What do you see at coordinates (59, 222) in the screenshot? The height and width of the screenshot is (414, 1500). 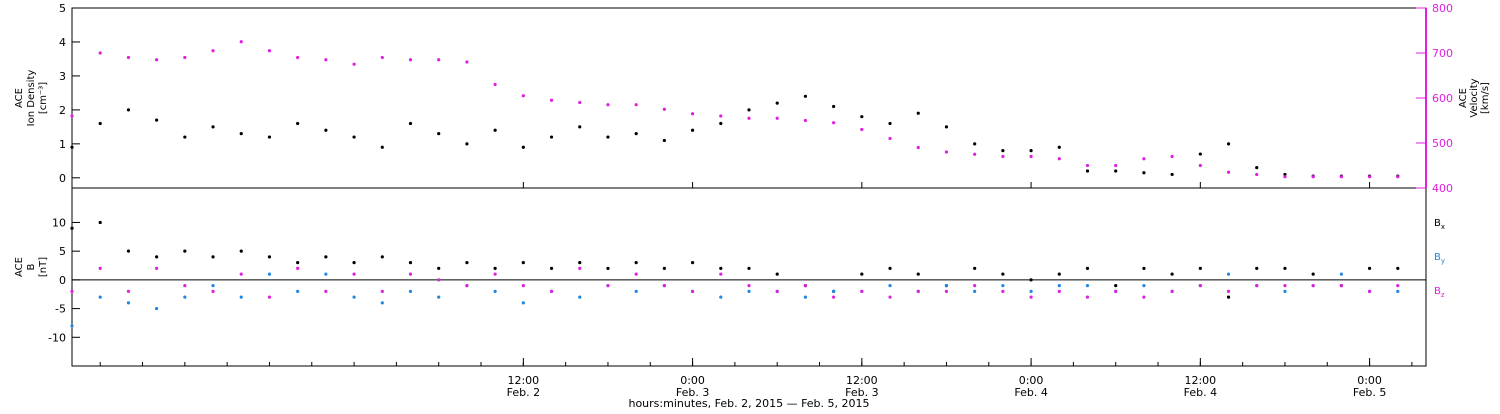 I see `field-ytick-label: 10` at bounding box center [59, 222].